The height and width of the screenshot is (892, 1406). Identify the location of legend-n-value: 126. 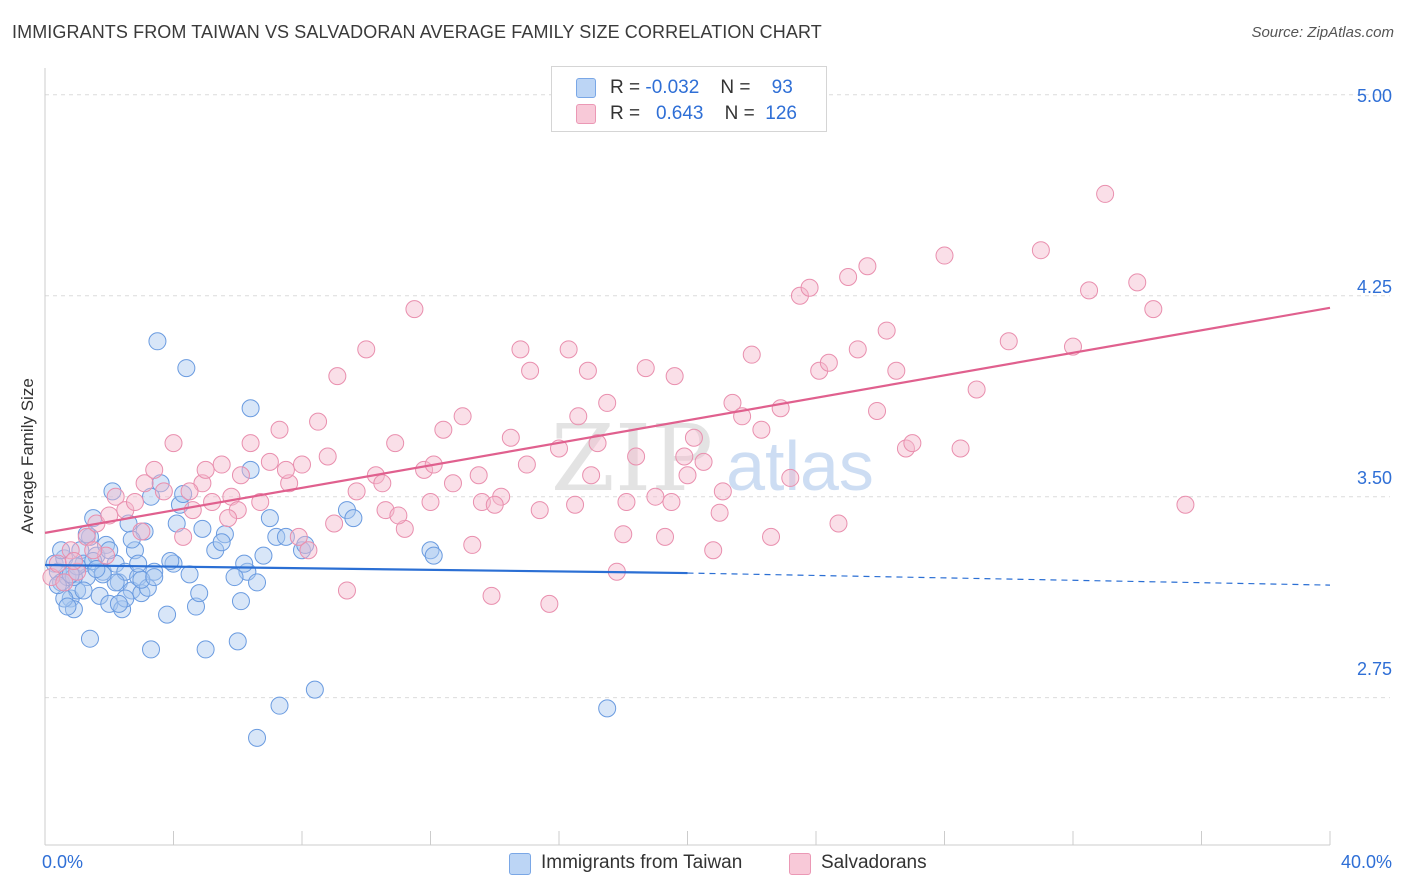
(781, 113).